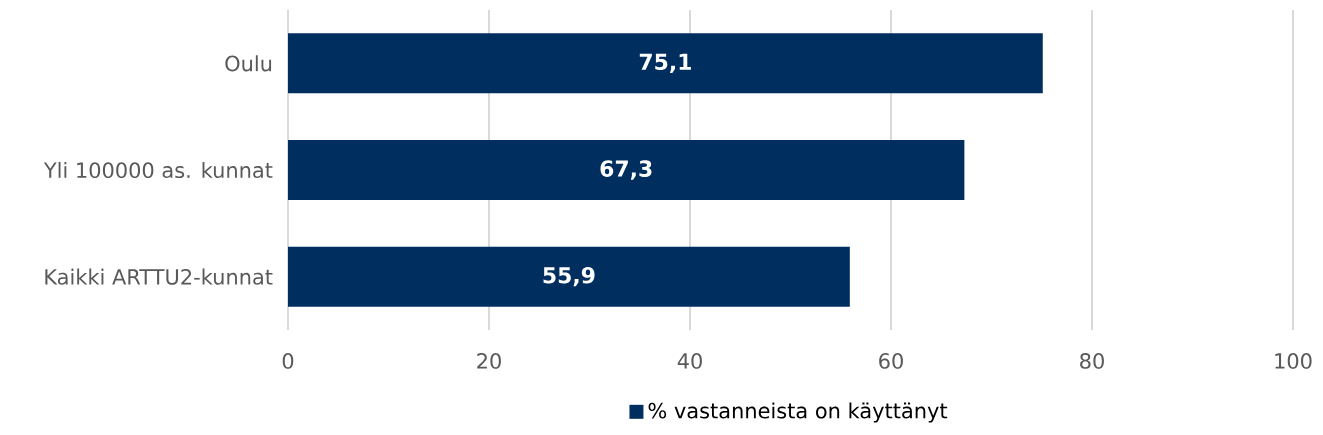 The height and width of the screenshot is (435, 1323). Describe the element at coordinates (248, 63) in the screenshot. I see `y-tick-label: Oulu` at that location.